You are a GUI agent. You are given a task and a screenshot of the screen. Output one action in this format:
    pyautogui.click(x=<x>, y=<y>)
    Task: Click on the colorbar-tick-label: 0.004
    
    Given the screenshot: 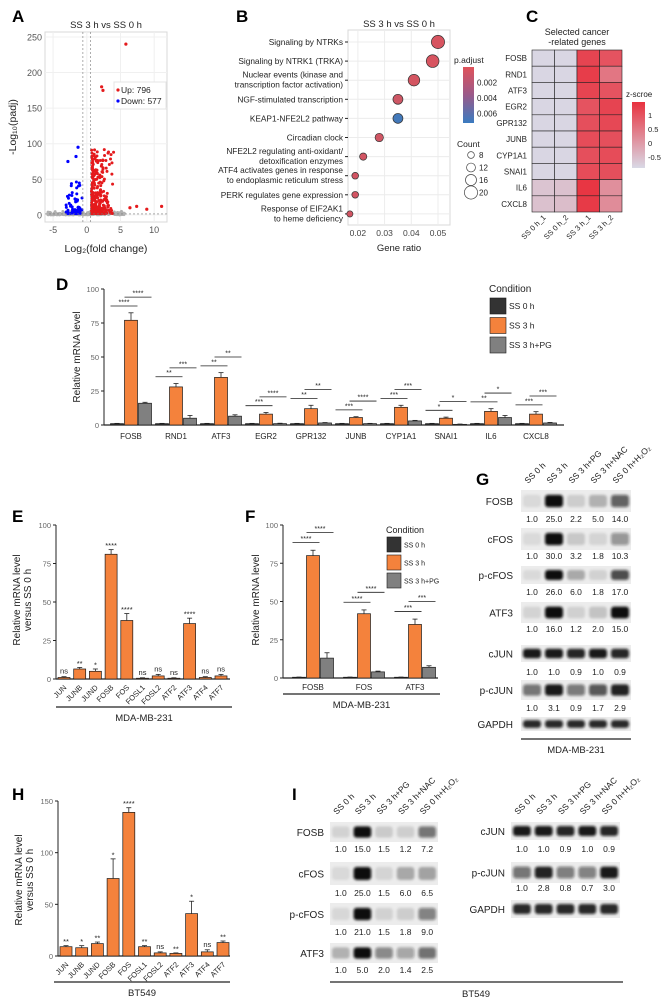 What is the action you would take?
    pyautogui.click(x=487, y=98)
    